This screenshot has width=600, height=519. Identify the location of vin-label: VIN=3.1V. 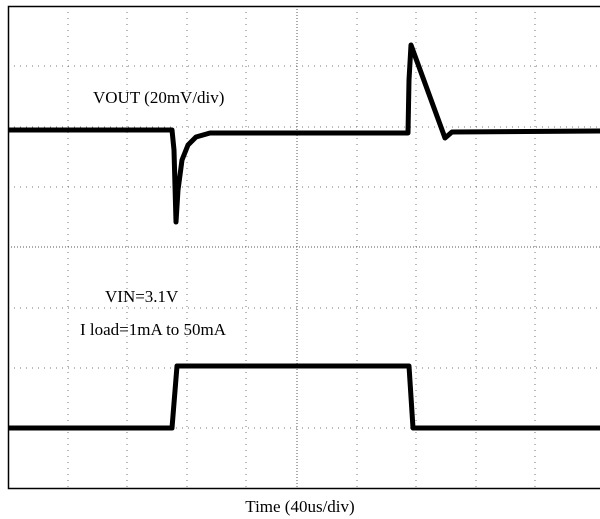
(142, 296).